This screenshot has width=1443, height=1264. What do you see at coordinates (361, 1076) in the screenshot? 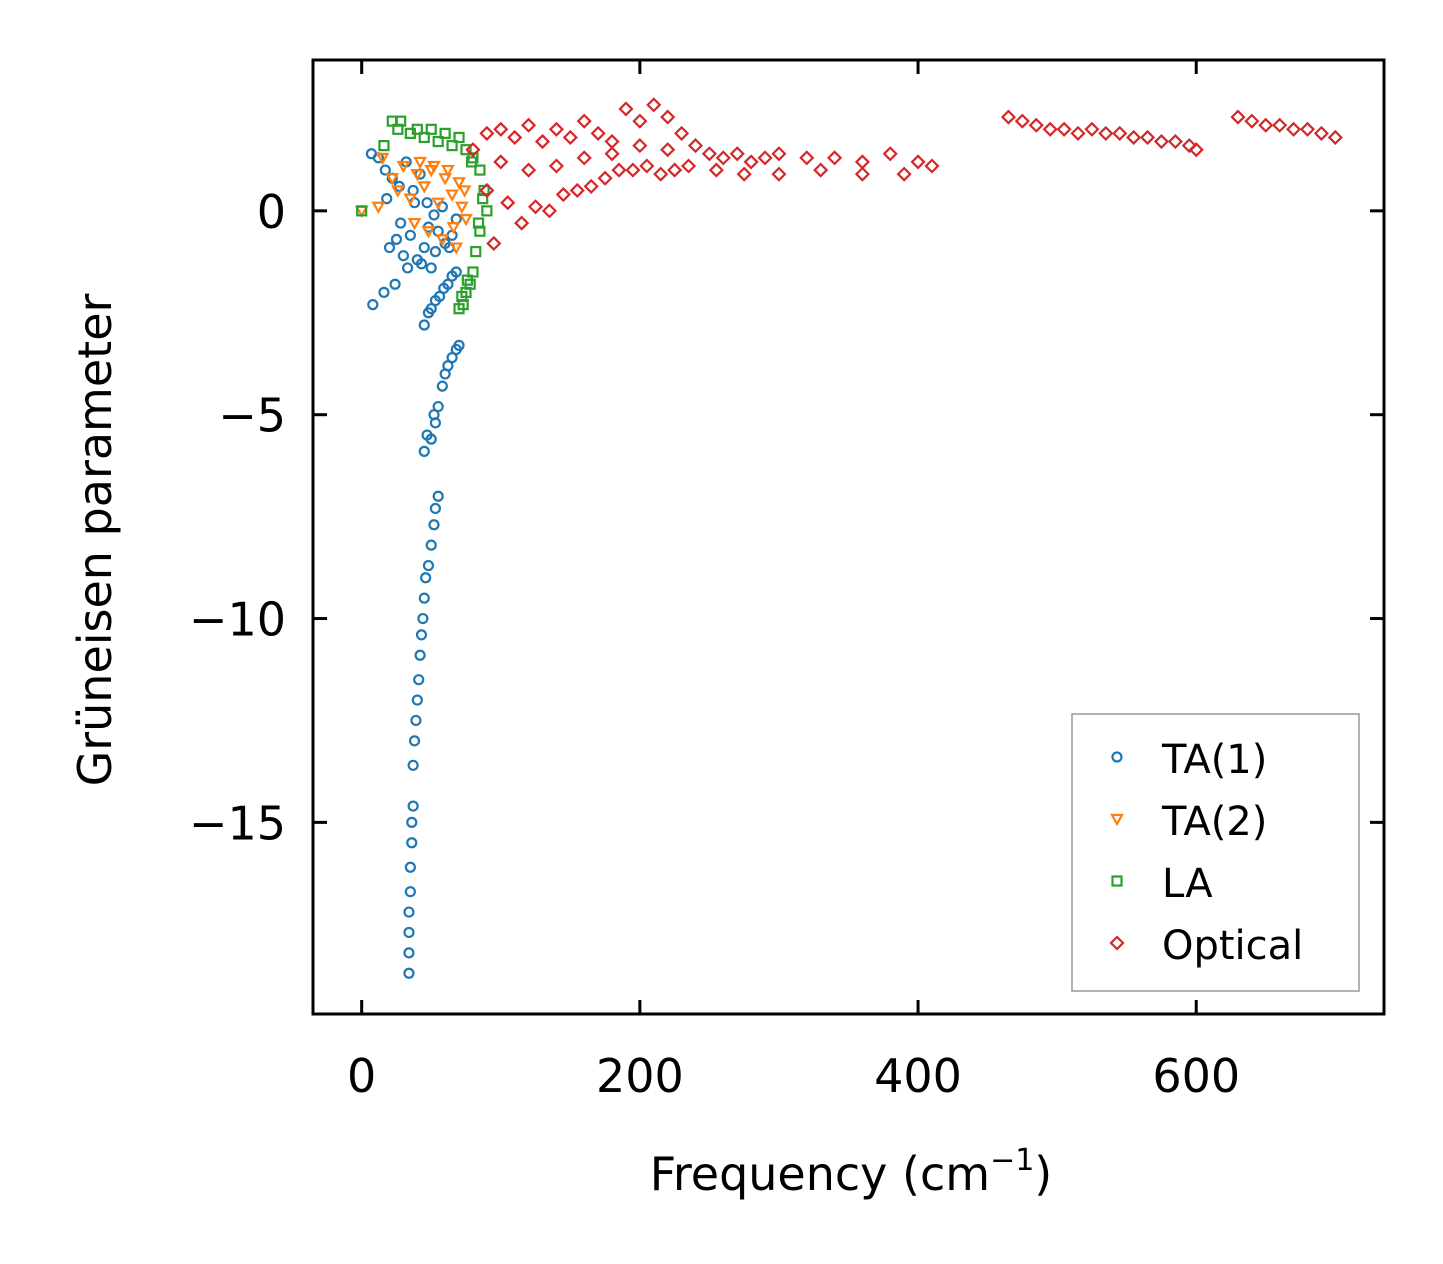
I see `x-tick-label: 0` at bounding box center [361, 1076].